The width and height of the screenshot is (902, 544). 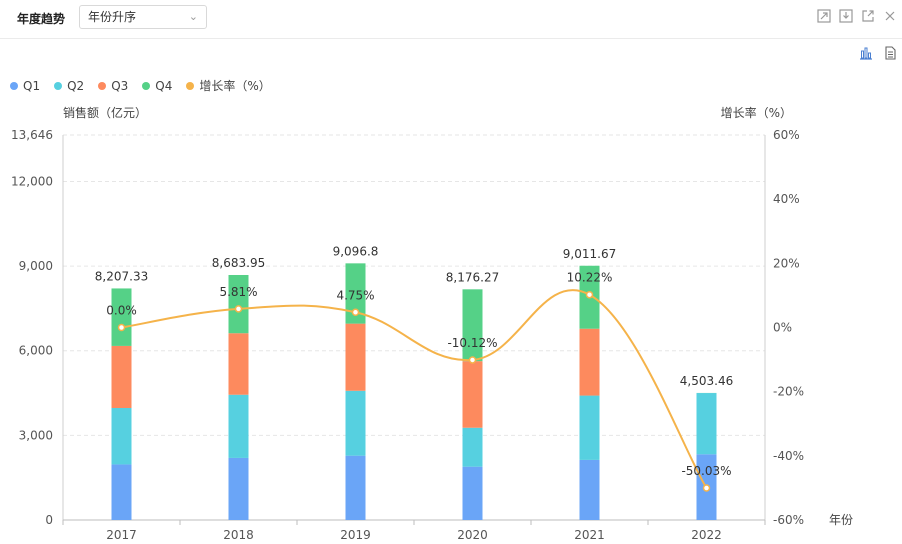 I want to click on bar-q4-2018, so click(x=238, y=304).